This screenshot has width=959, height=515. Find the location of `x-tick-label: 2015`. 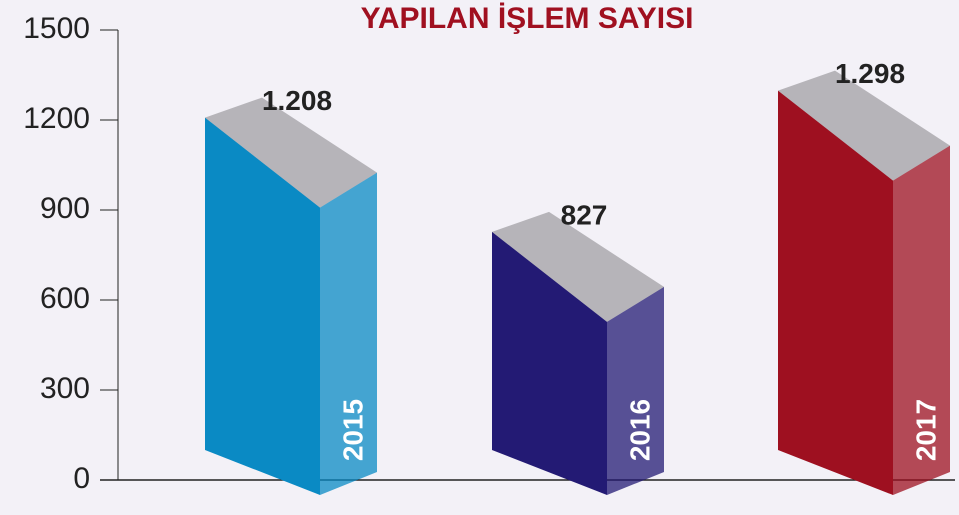

x-tick-label: 2015 is located at coordinates (352, 430).